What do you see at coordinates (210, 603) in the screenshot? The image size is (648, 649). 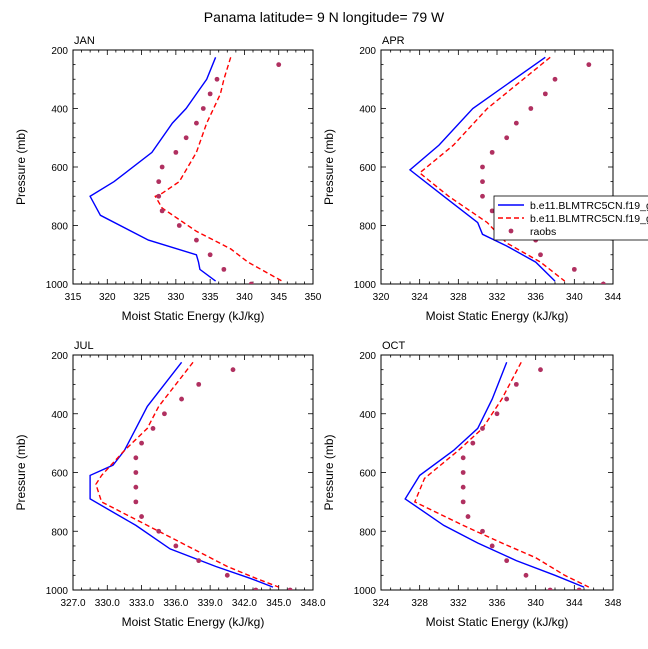 I see `x-tick-label: 339.0` at bounding box center [210, 603].